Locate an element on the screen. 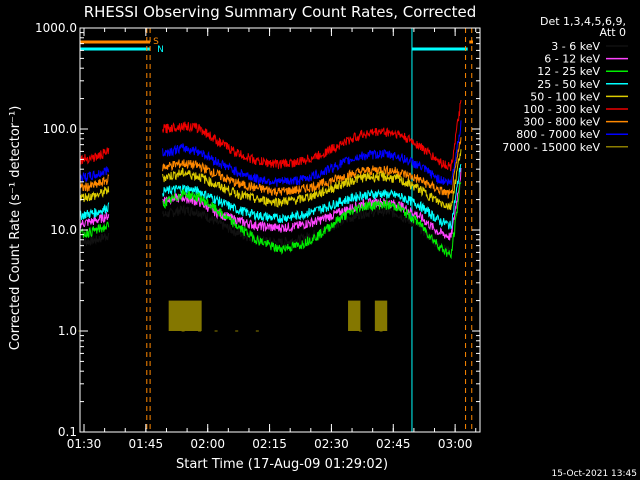 This screenshot has height=480, width=640. legend-label: 50 - 100 keV is located at coordinates (565, 96).